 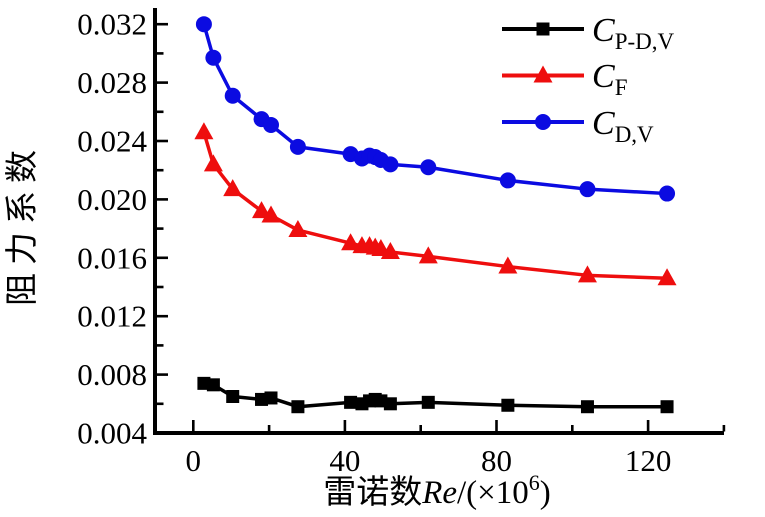 I want to click on y-tick-label: 0.008, so click(x=112, y=374).